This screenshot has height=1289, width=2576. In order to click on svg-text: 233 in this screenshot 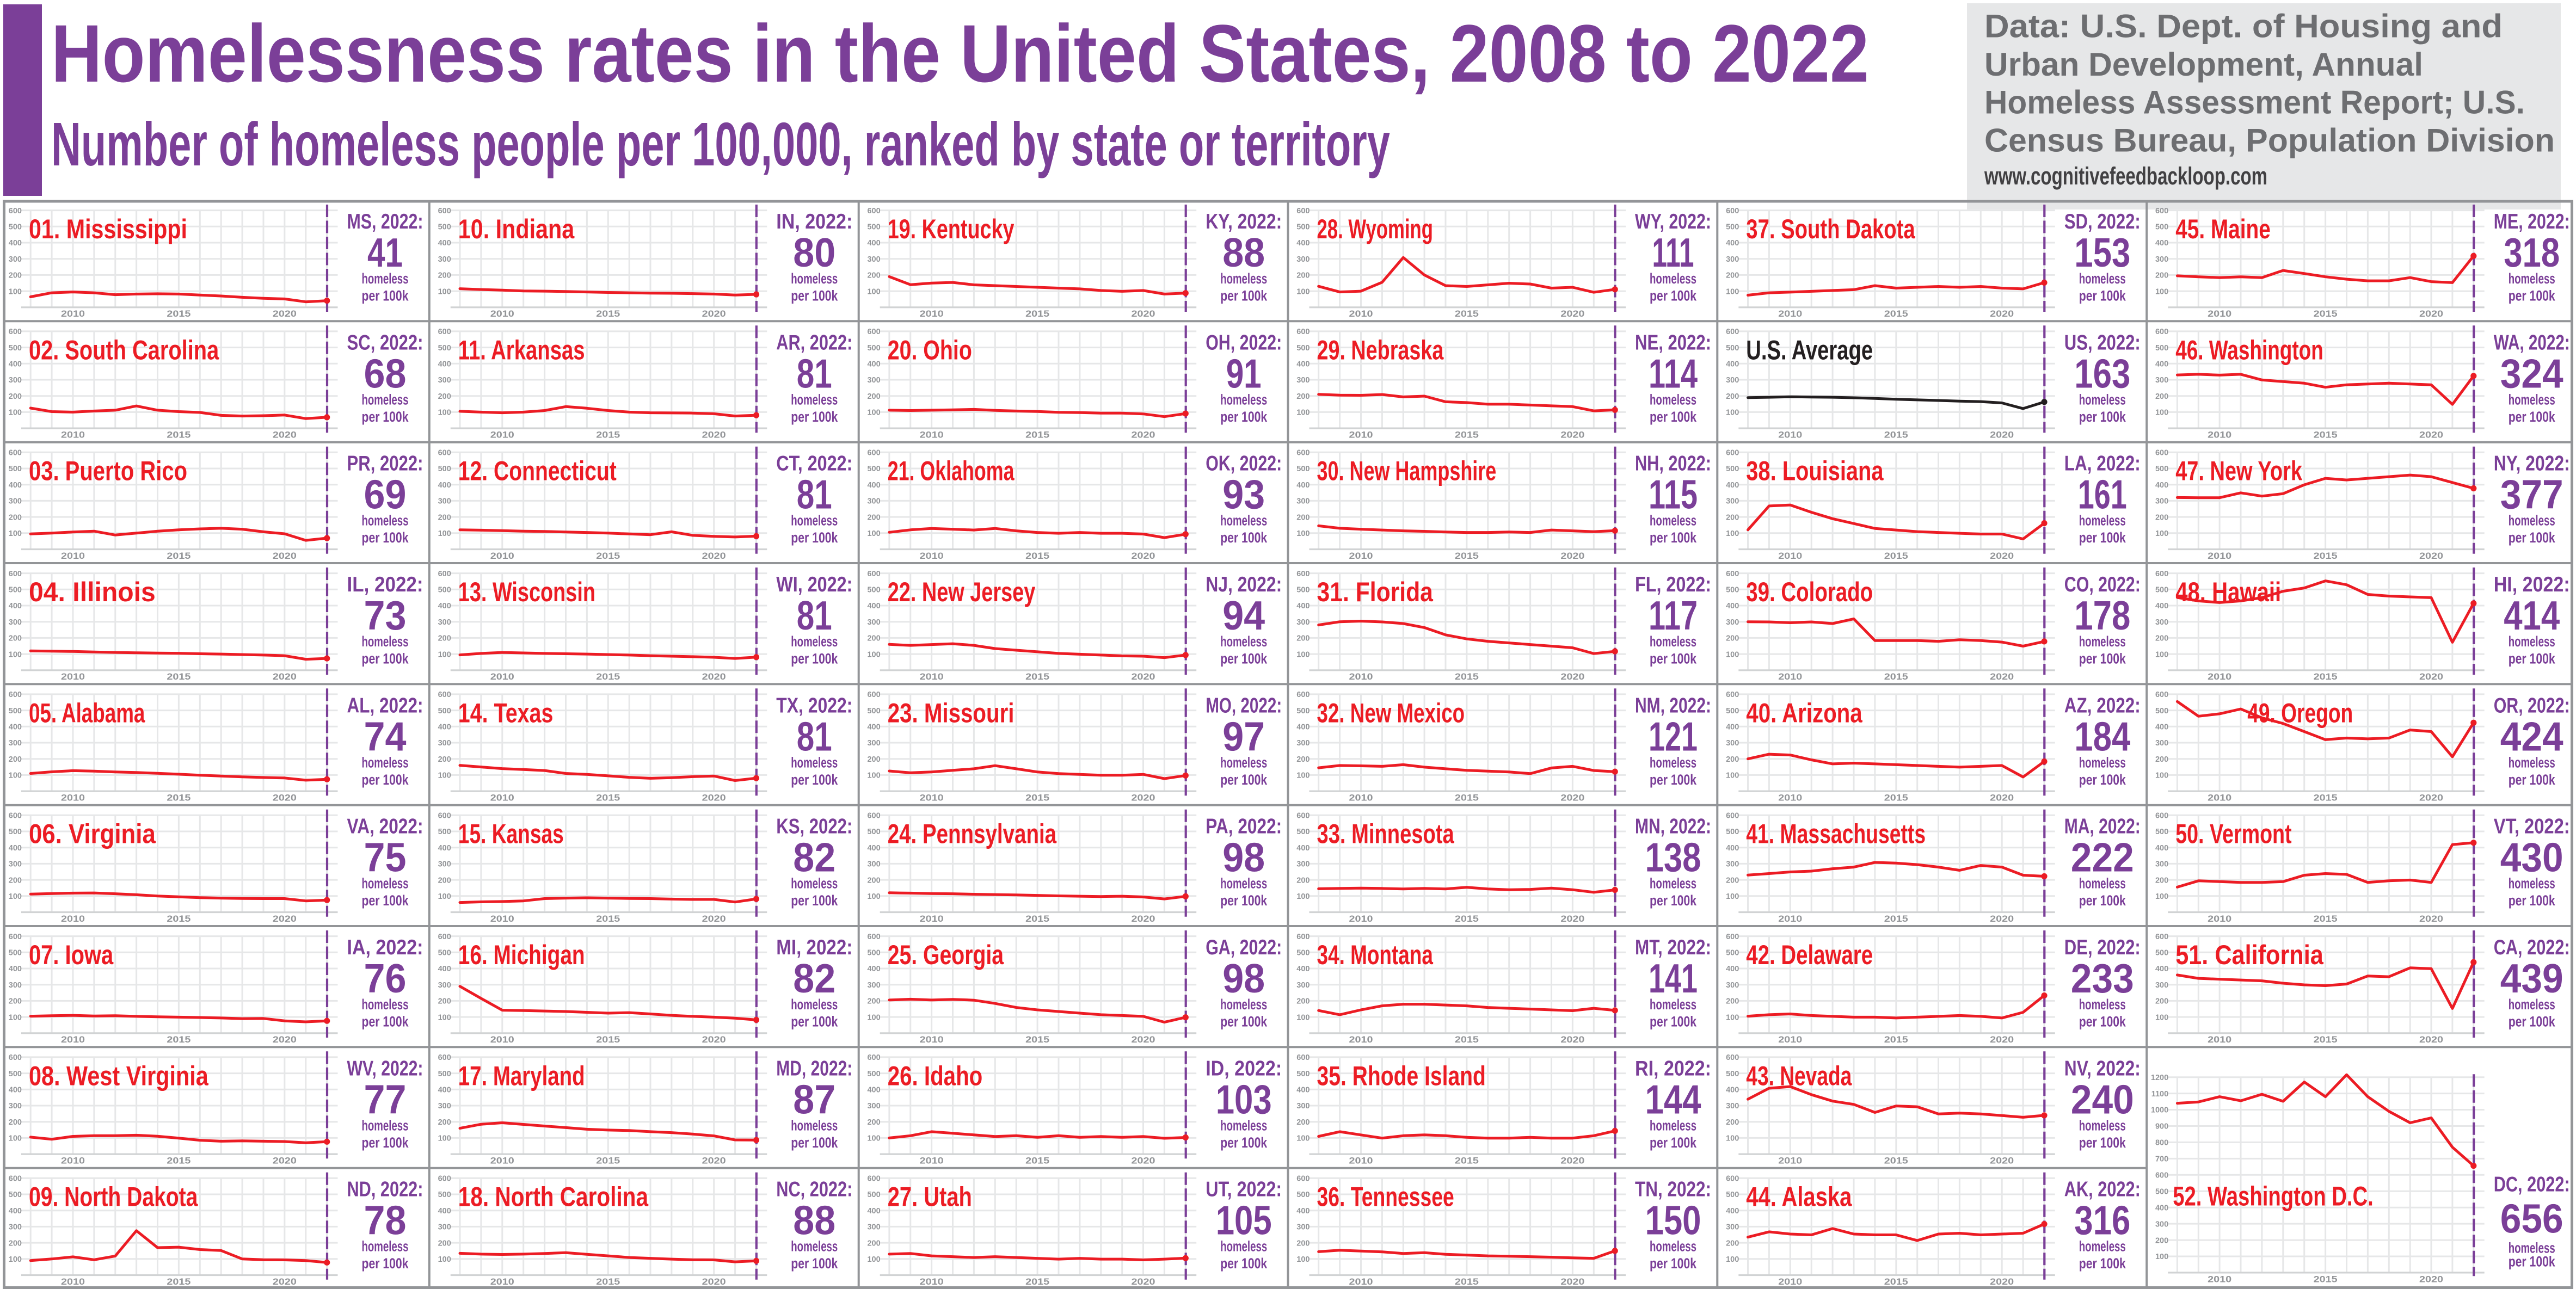, I will do `click(2102, 978)`.